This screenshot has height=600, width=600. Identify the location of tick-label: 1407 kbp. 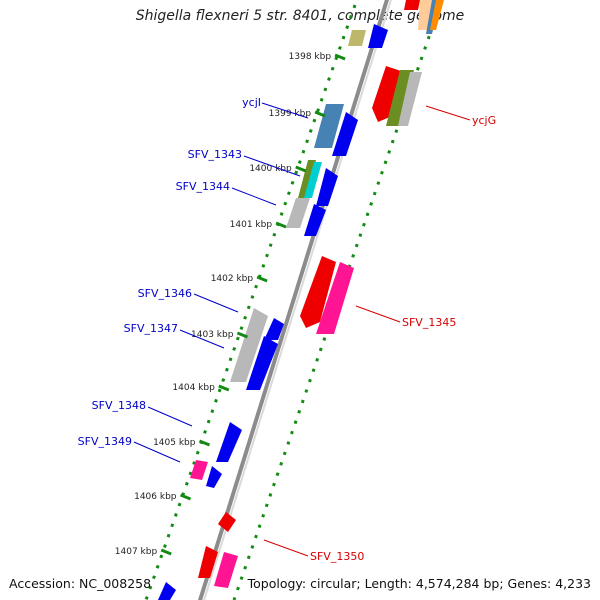
(136, 552).